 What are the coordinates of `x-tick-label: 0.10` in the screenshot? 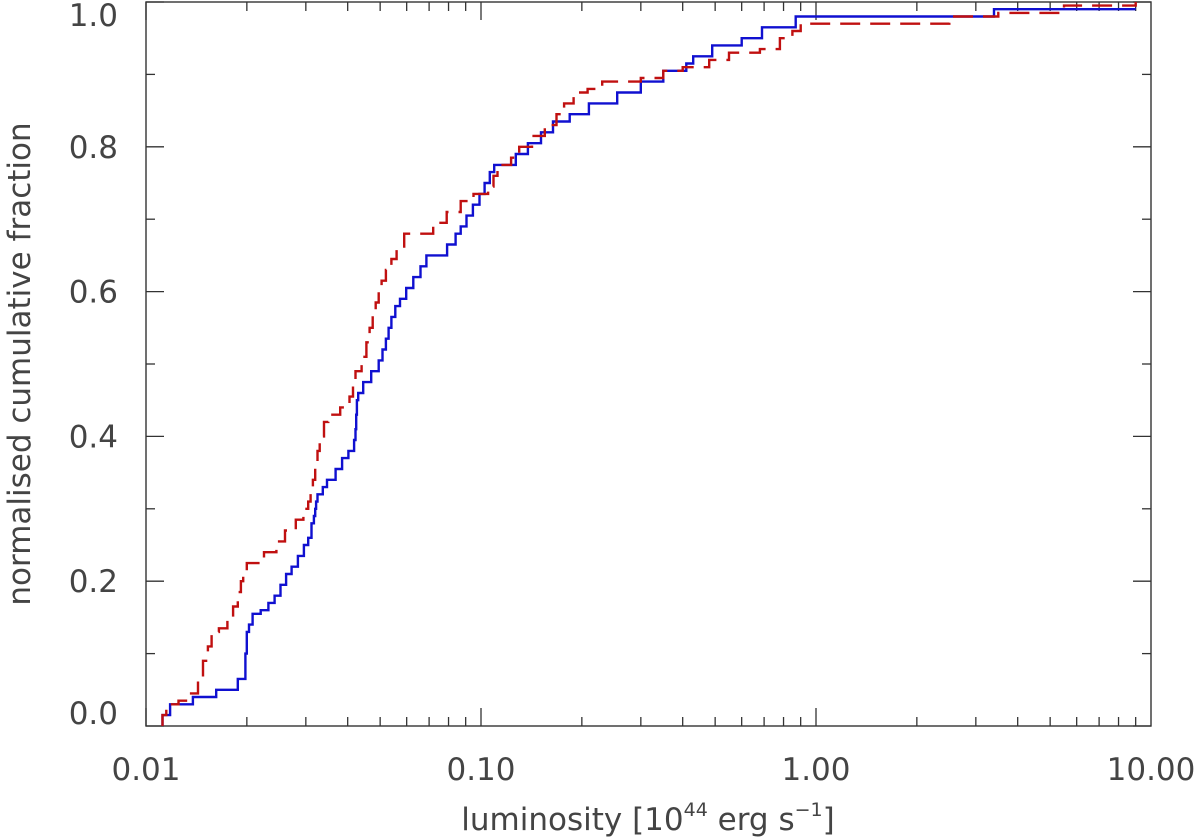 It's located at (480, 770).